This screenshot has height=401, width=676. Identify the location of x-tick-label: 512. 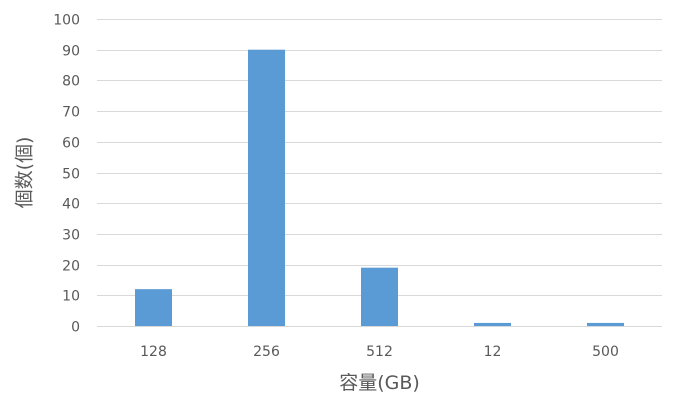
(379, 352).